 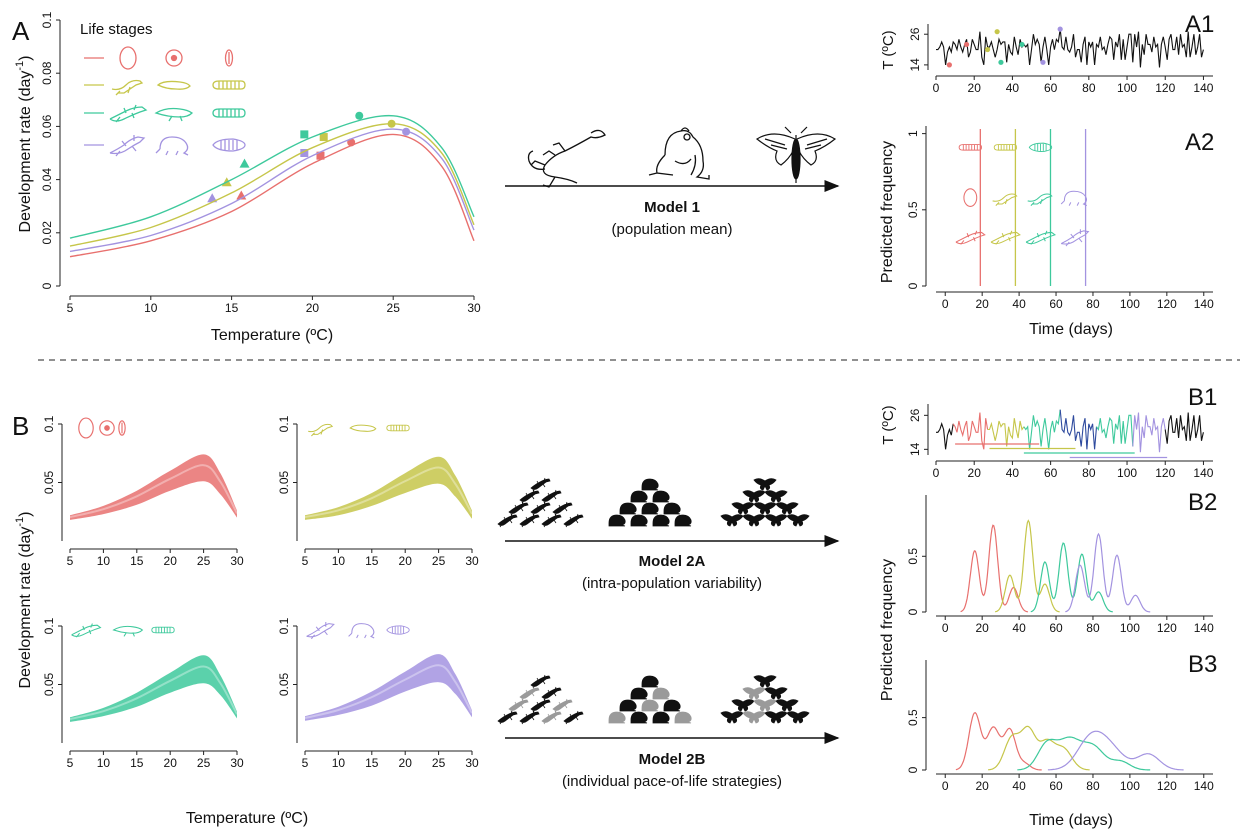 I want to click on model-2b-name: Model 2B, so click(x=672, y=759).